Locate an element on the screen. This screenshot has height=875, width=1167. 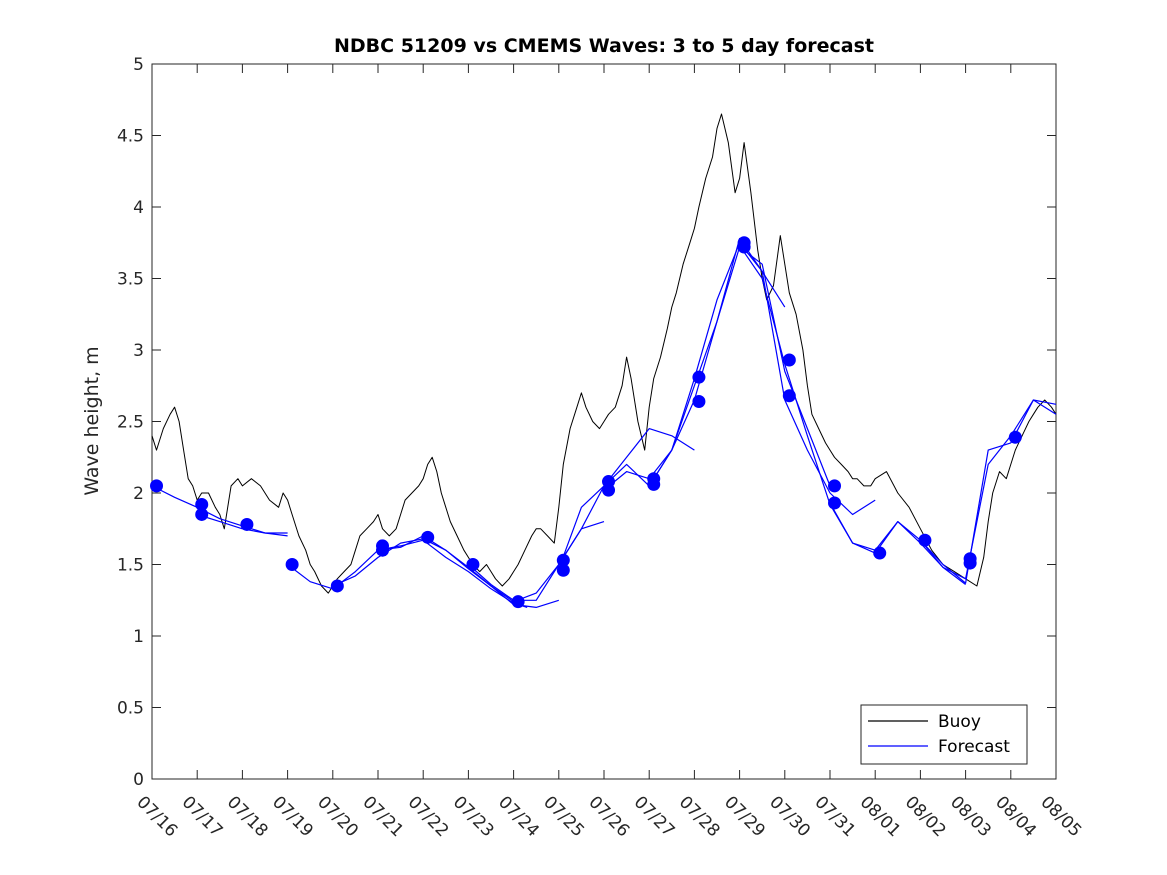
x-tick-label: 07/29 is located at coordinates (744, 816).